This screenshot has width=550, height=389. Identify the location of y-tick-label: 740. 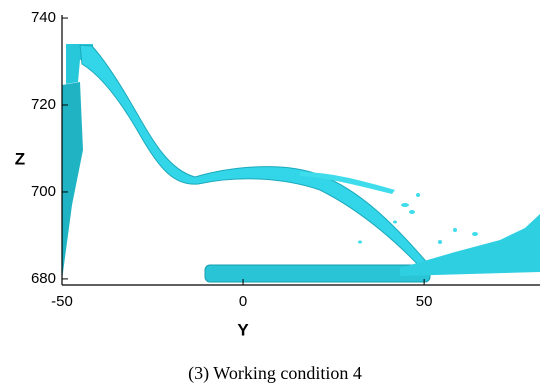
(43, 17).